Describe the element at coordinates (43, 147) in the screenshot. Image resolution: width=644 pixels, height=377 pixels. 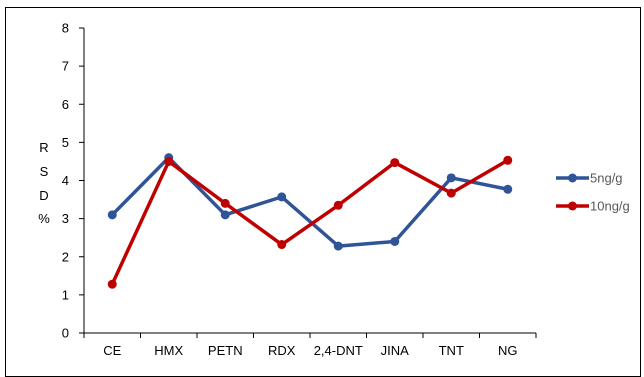
I see `y-axis-title-char: R` at that location.